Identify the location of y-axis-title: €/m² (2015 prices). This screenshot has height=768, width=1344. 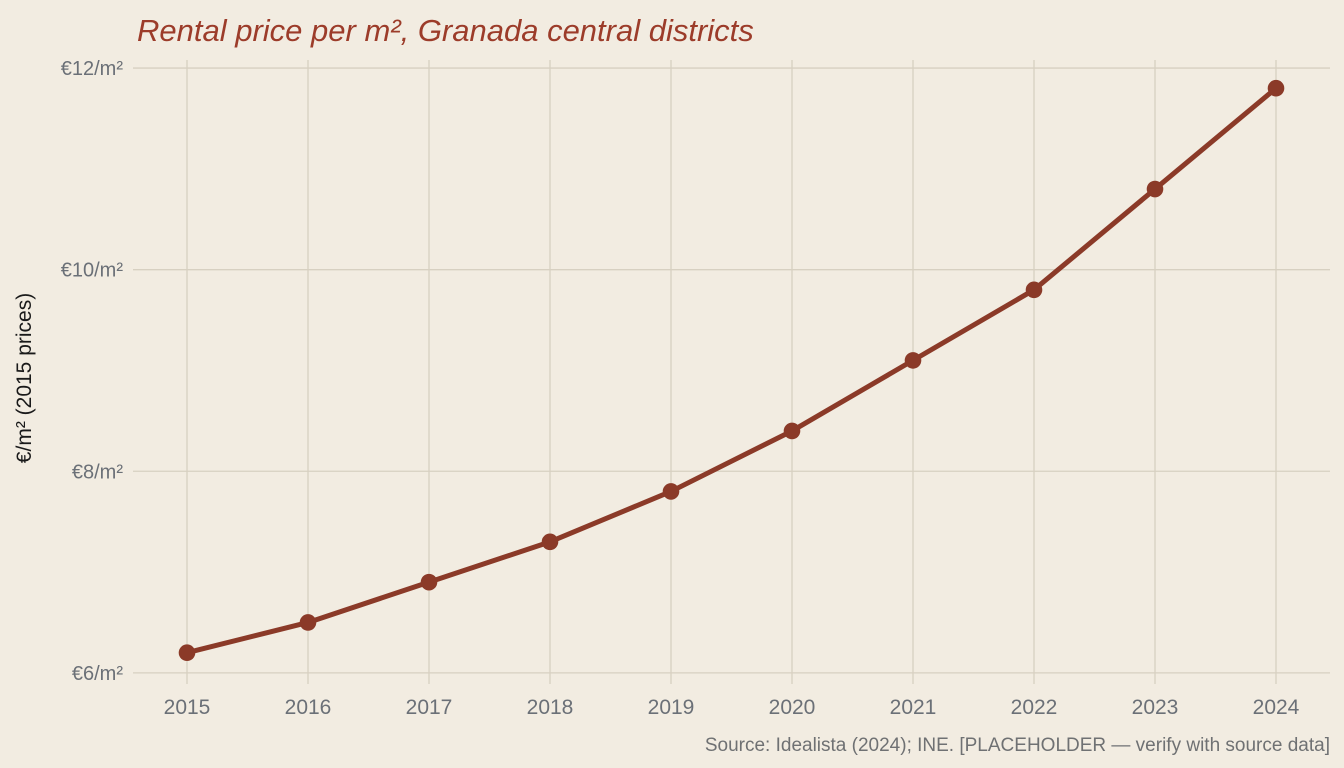
(24, 378).